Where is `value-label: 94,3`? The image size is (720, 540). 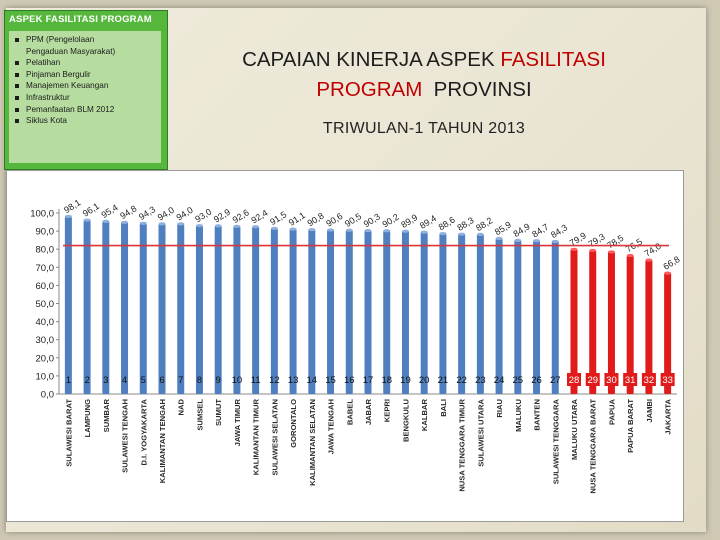
value-label: 94,3 is located at coordinates (147, 213).